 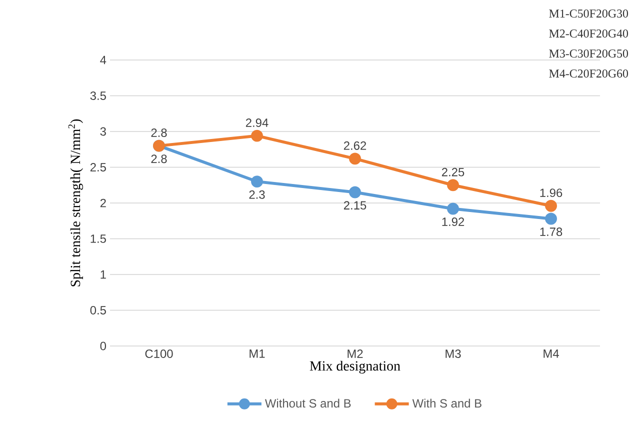 What do you see at coordinates (103, 131) in the screenshot?
I see `y-tick-label: 3` at bounding box center [103, 131].